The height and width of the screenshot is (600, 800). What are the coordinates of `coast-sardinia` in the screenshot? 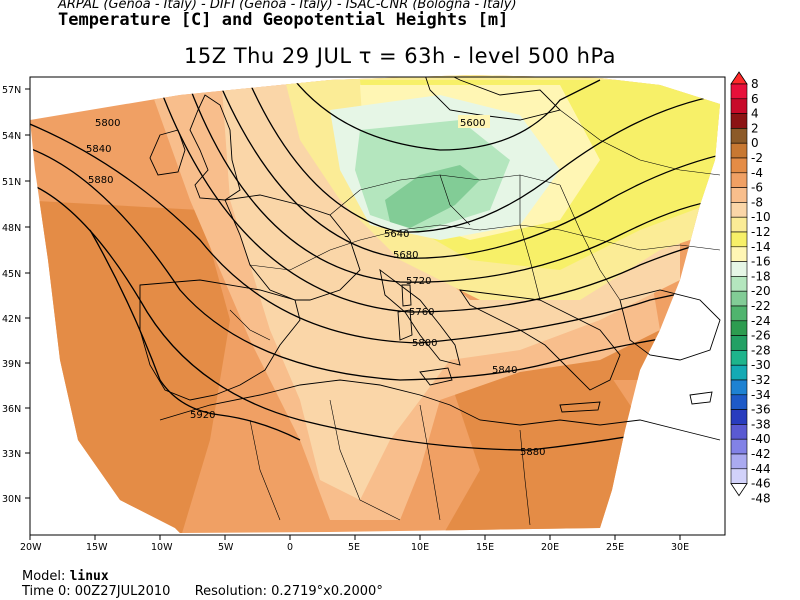 It's located at (405, 325).